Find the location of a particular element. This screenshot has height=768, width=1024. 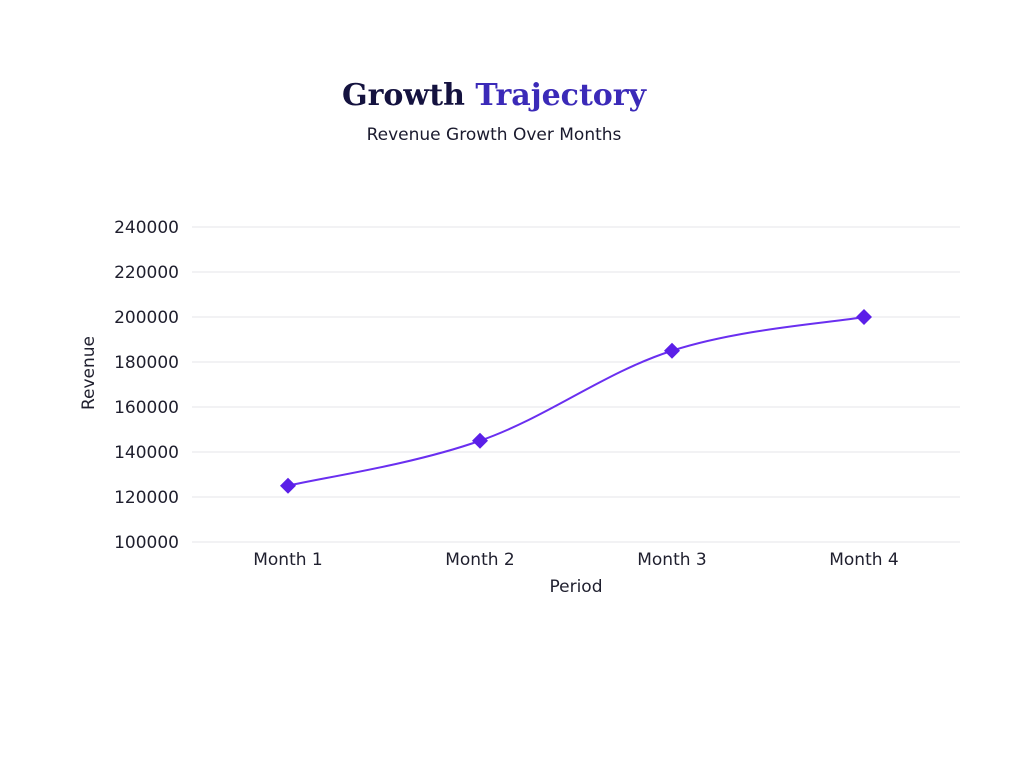

chart-title-part1: Growth is located at coordinates (403, 95).